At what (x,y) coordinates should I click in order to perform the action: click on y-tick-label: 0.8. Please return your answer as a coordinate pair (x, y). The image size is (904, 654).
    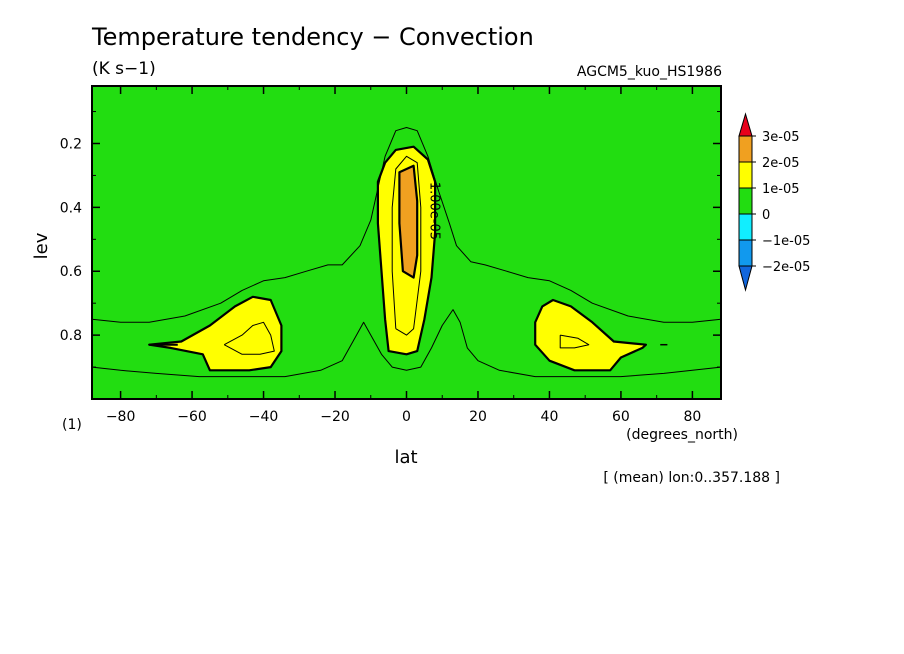
    Looking at the image, I should click on (71, 336).